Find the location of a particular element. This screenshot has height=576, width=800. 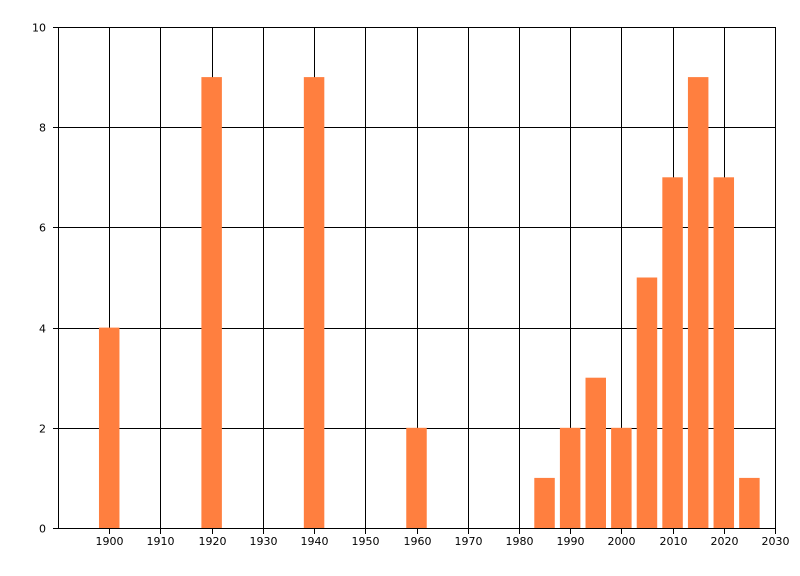

x-tick-label: 2000 is located at coordinates (622, 541).